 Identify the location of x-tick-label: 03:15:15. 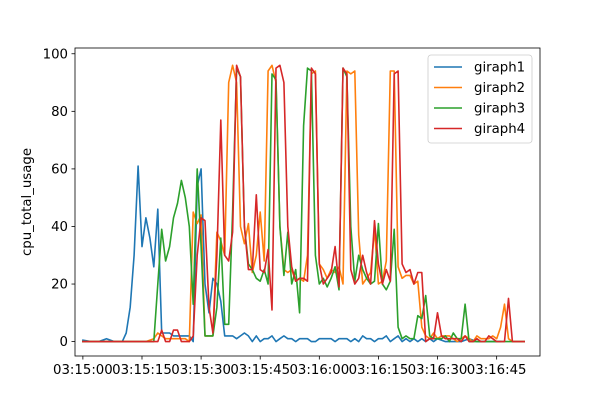
(142, 370).